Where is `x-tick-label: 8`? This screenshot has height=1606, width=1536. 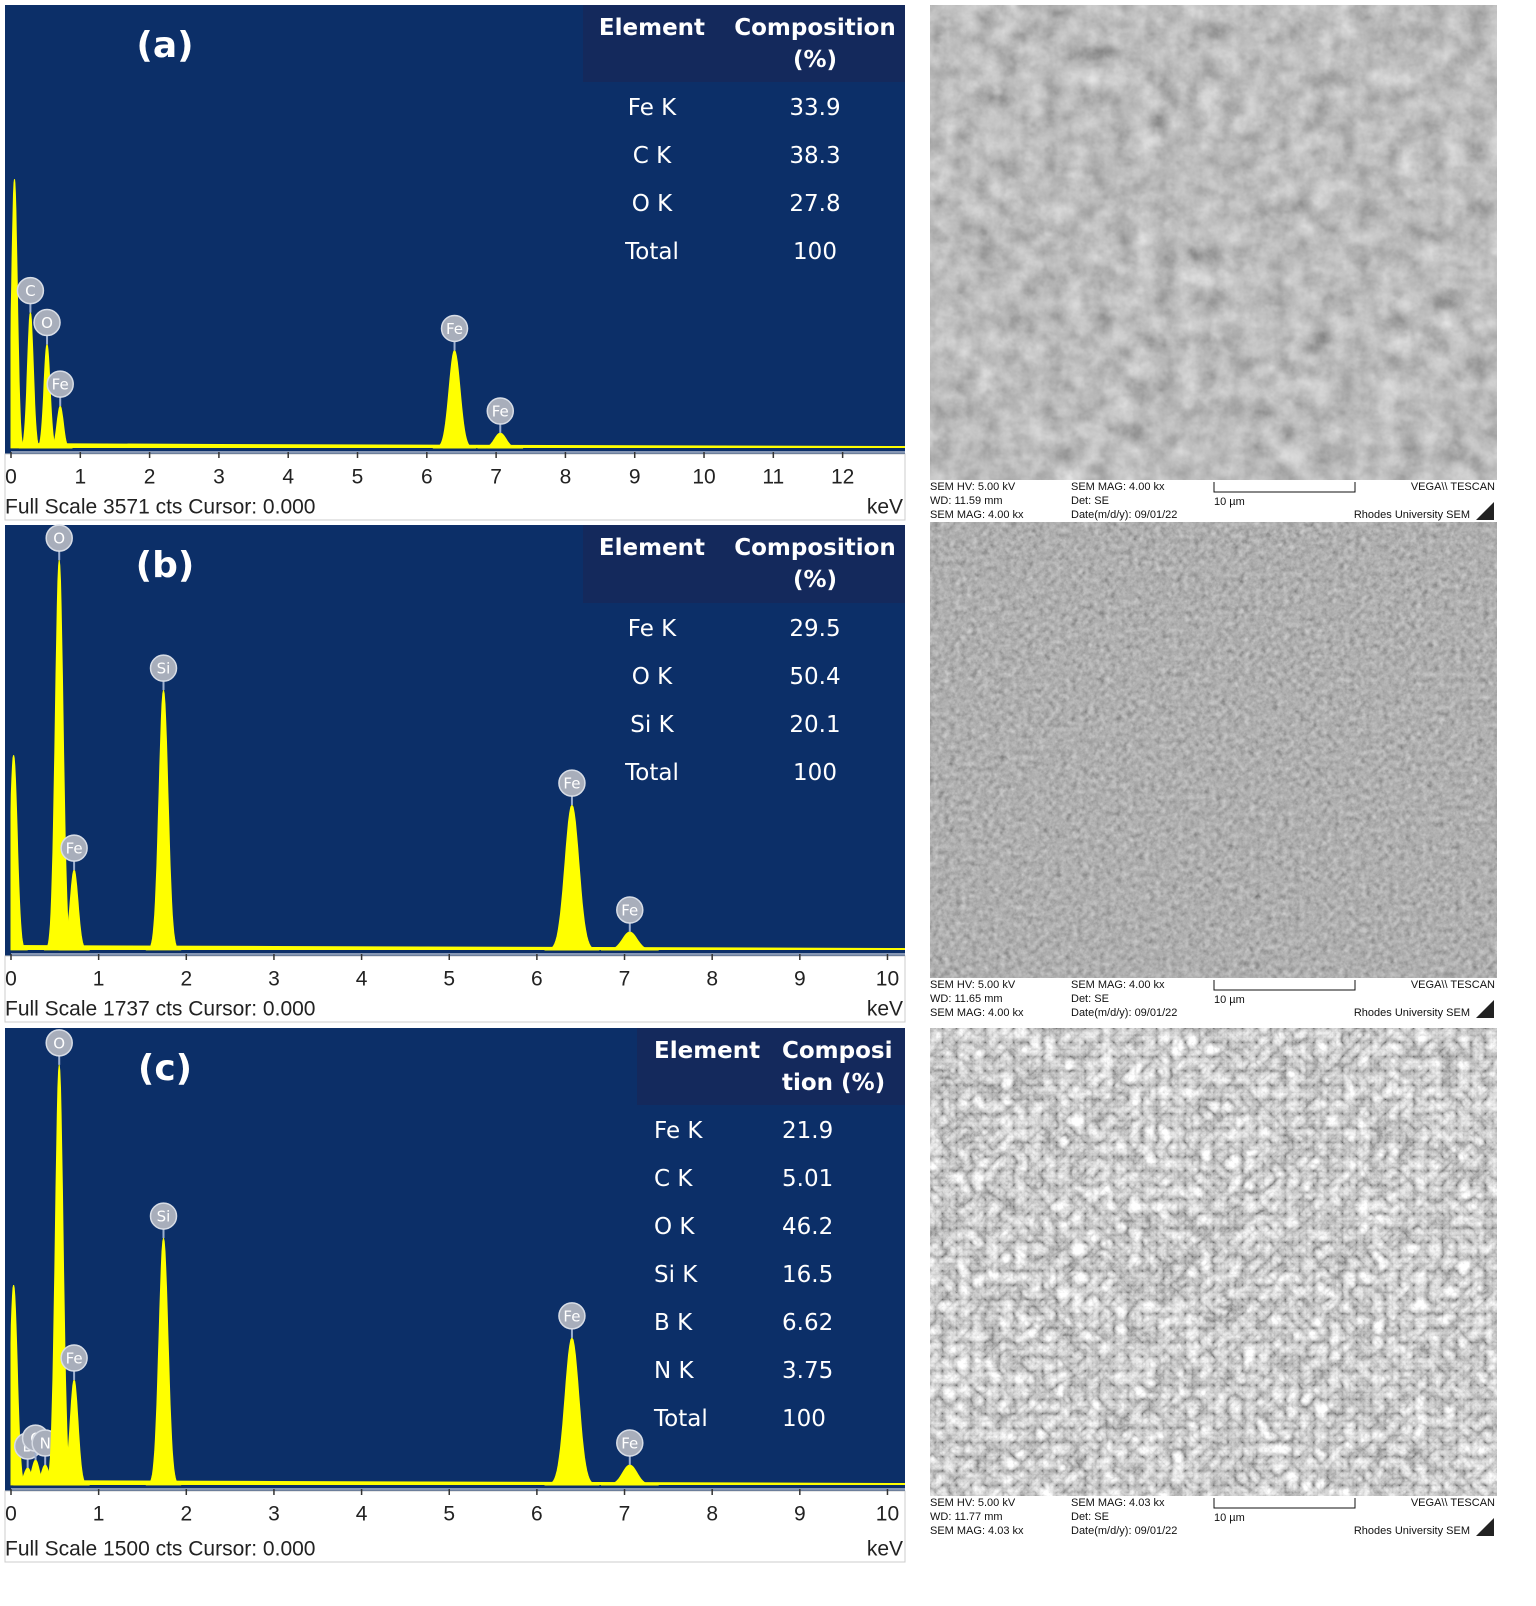 x-tick-label: 8 is located at coordinates (712, 1514).